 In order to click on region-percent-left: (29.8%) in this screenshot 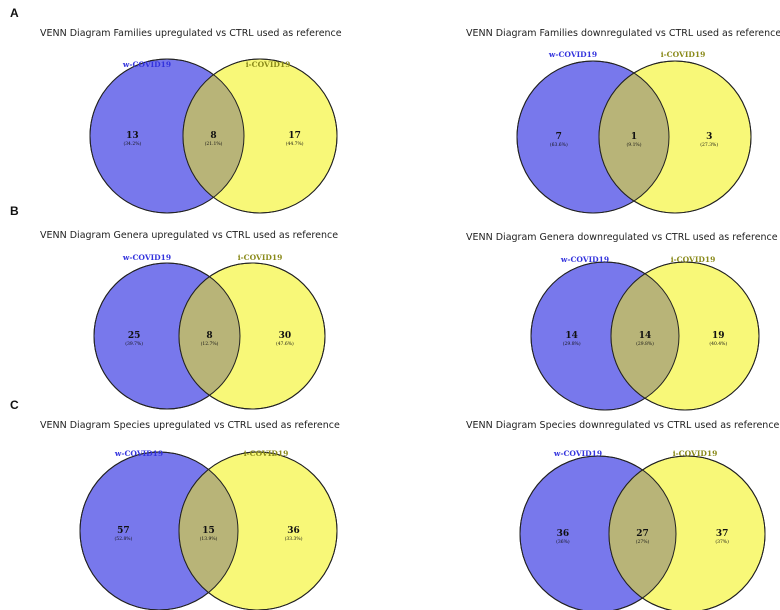, I will do `click(572, 343)`.